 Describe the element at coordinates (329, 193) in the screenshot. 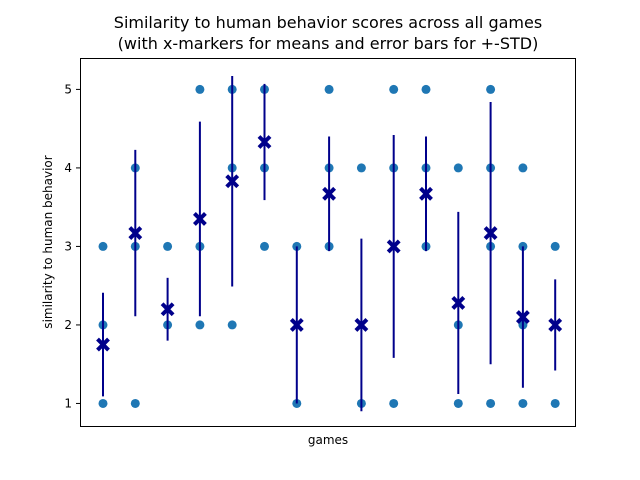

I see `mean-marker-game8` at that location.